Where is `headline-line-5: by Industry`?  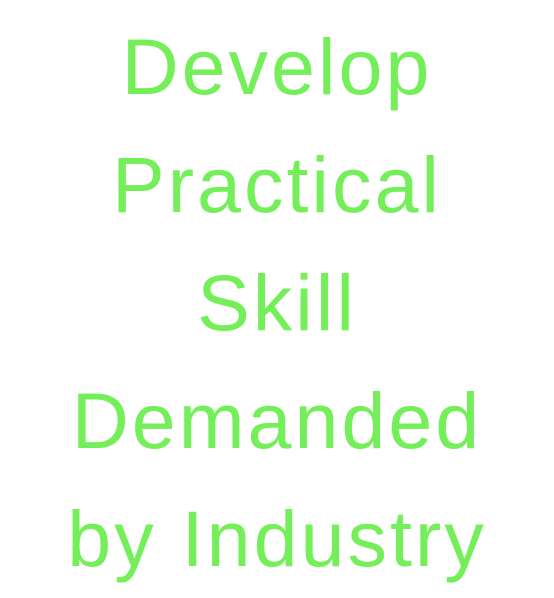 headline-line-5: by Industry is located at coordinates (277, 538).